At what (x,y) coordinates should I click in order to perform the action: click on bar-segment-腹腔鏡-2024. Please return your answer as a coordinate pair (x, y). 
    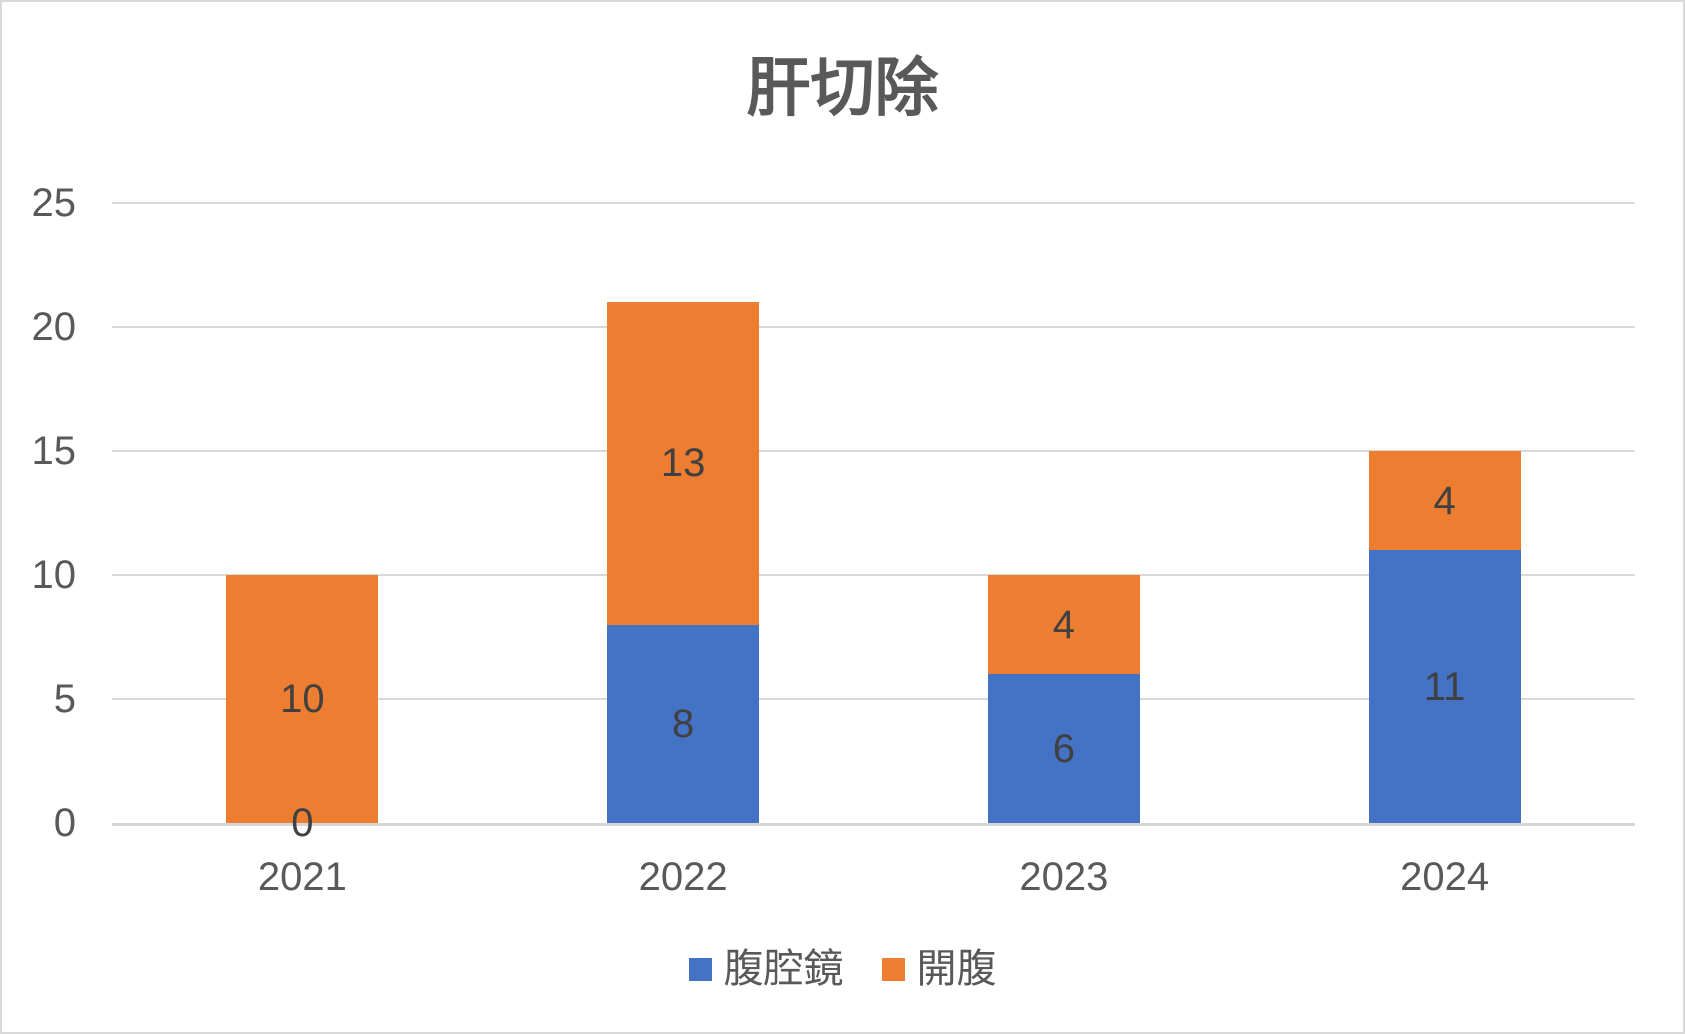
    Looking at the image, I should click on (1444, 686).